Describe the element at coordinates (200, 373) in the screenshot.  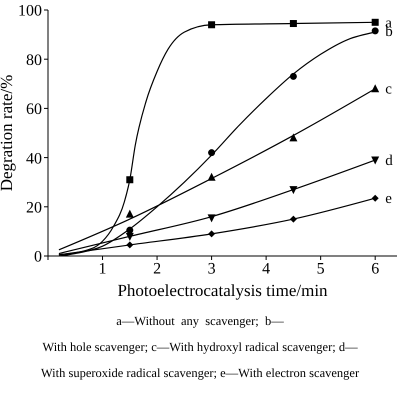
I see `text: With superoxide radical scavenger; e—With electron scavenger` at that location.